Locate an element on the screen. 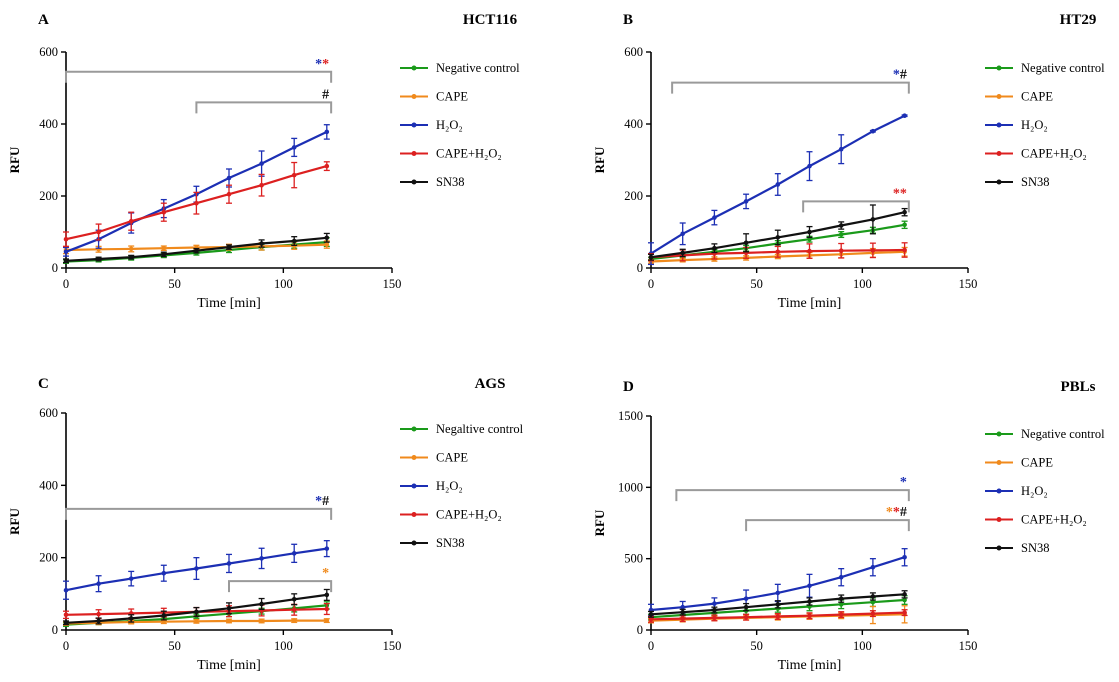 The width and height of the screenshot is (1119, 682). legend-label: Negaltive control is located at coordinates (480, 429).